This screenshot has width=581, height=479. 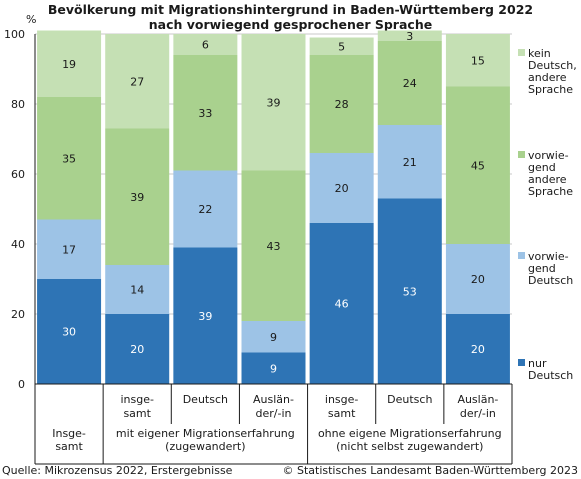 I want to click on data-label: 28, so click(x=342, y=104).